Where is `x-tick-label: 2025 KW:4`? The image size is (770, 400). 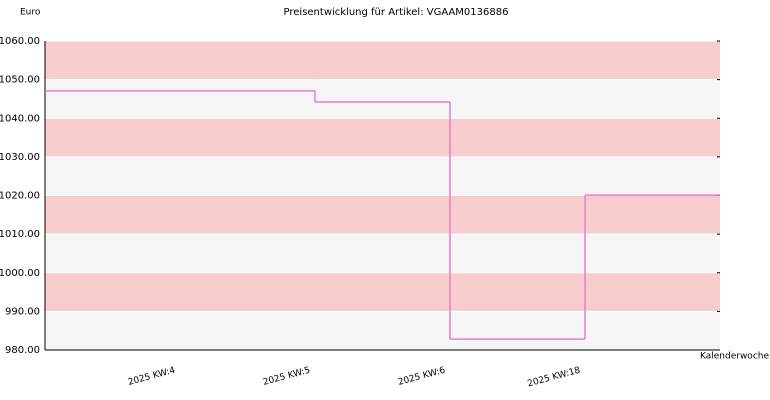
x-tick-label: 2025 KW:4 is located at coordinates (152, 377).